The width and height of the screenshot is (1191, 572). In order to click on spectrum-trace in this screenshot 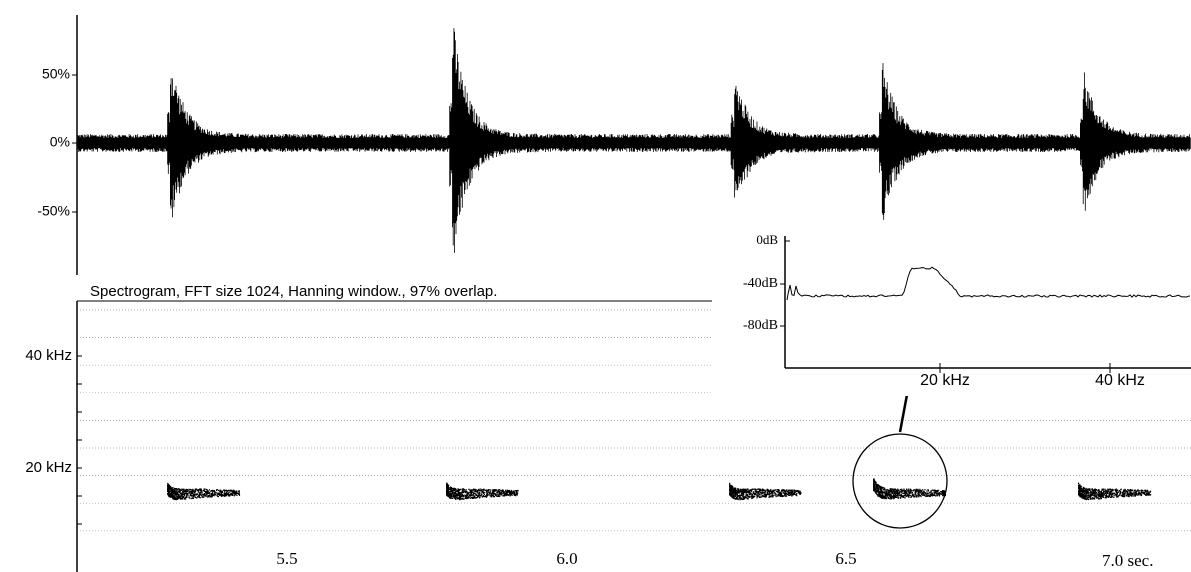, I will do `click(988, 283)`.